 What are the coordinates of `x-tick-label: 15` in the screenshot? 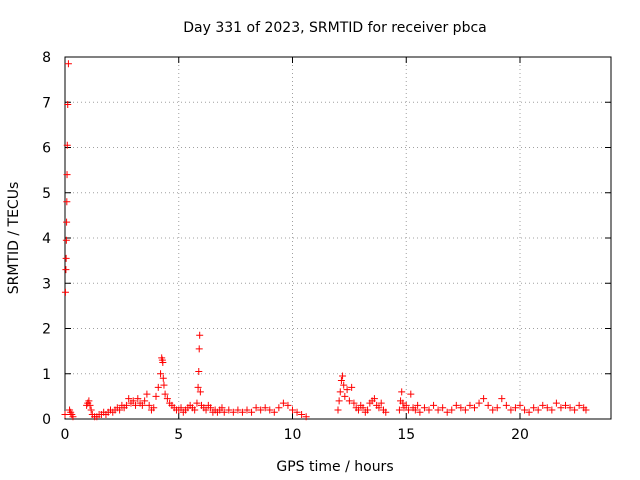 It's located at (406, 435).